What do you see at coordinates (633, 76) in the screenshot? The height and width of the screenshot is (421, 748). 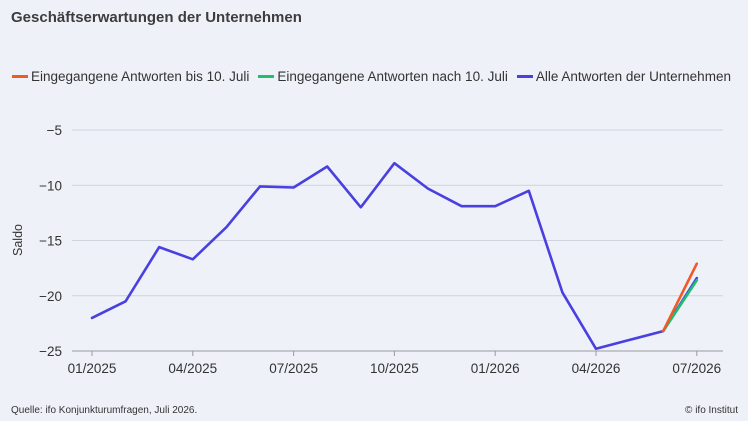 I see `legend-label-alle: Alle Antworten der Unternehmen` at bounding box center [633, 76].